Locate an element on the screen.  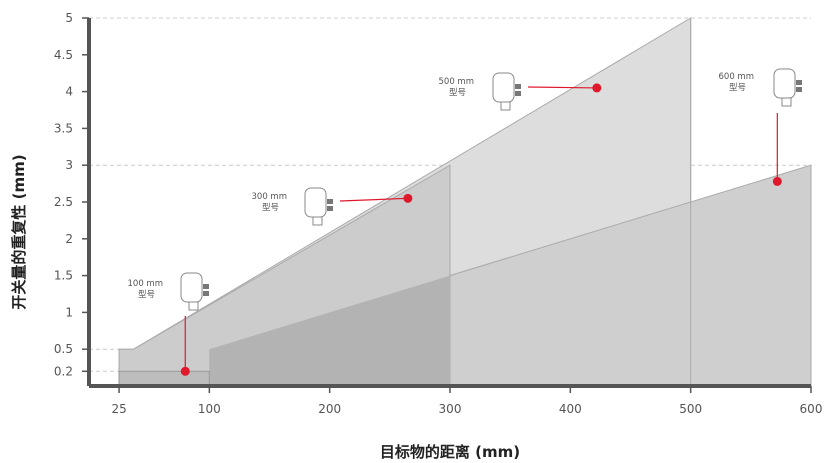
y-tick-label: 3 is located at coordinates (69, 165).